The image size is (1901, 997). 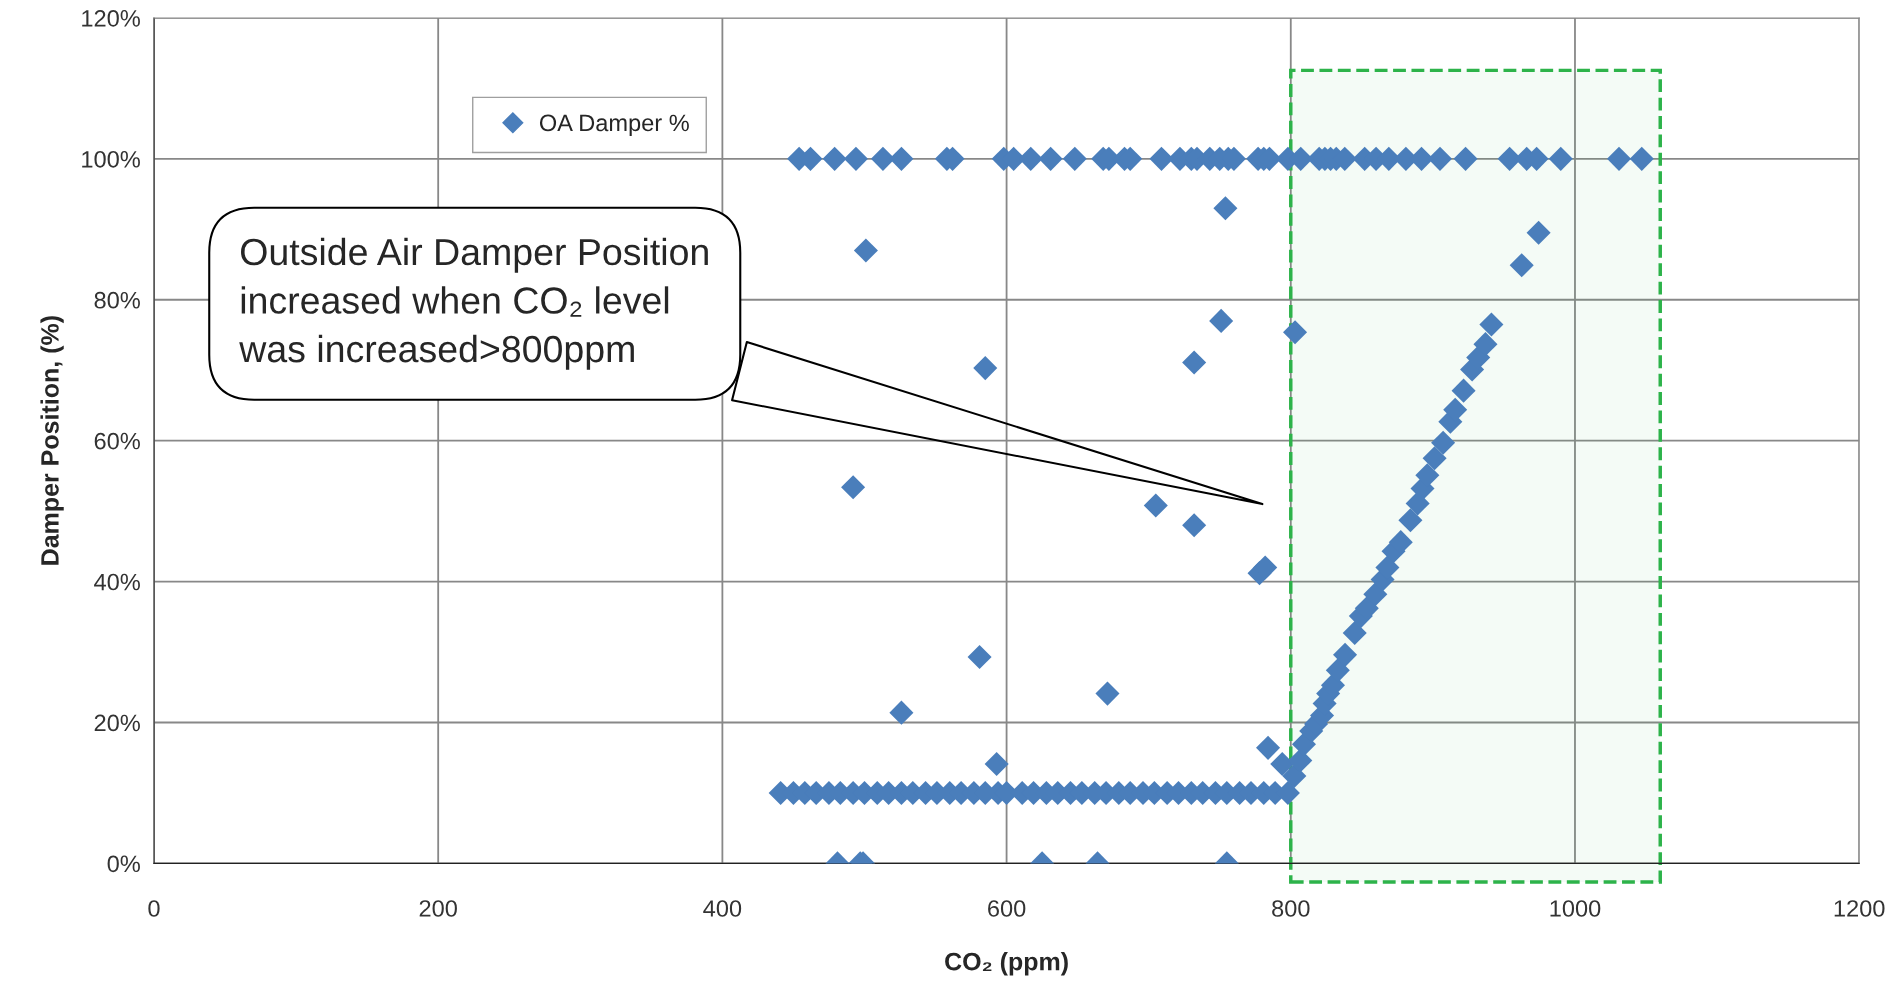 What do you see at coordinates (1575, 908) in the screenshot?
I see `x-tick-label: 1000` at bounding box center [1575, 908].